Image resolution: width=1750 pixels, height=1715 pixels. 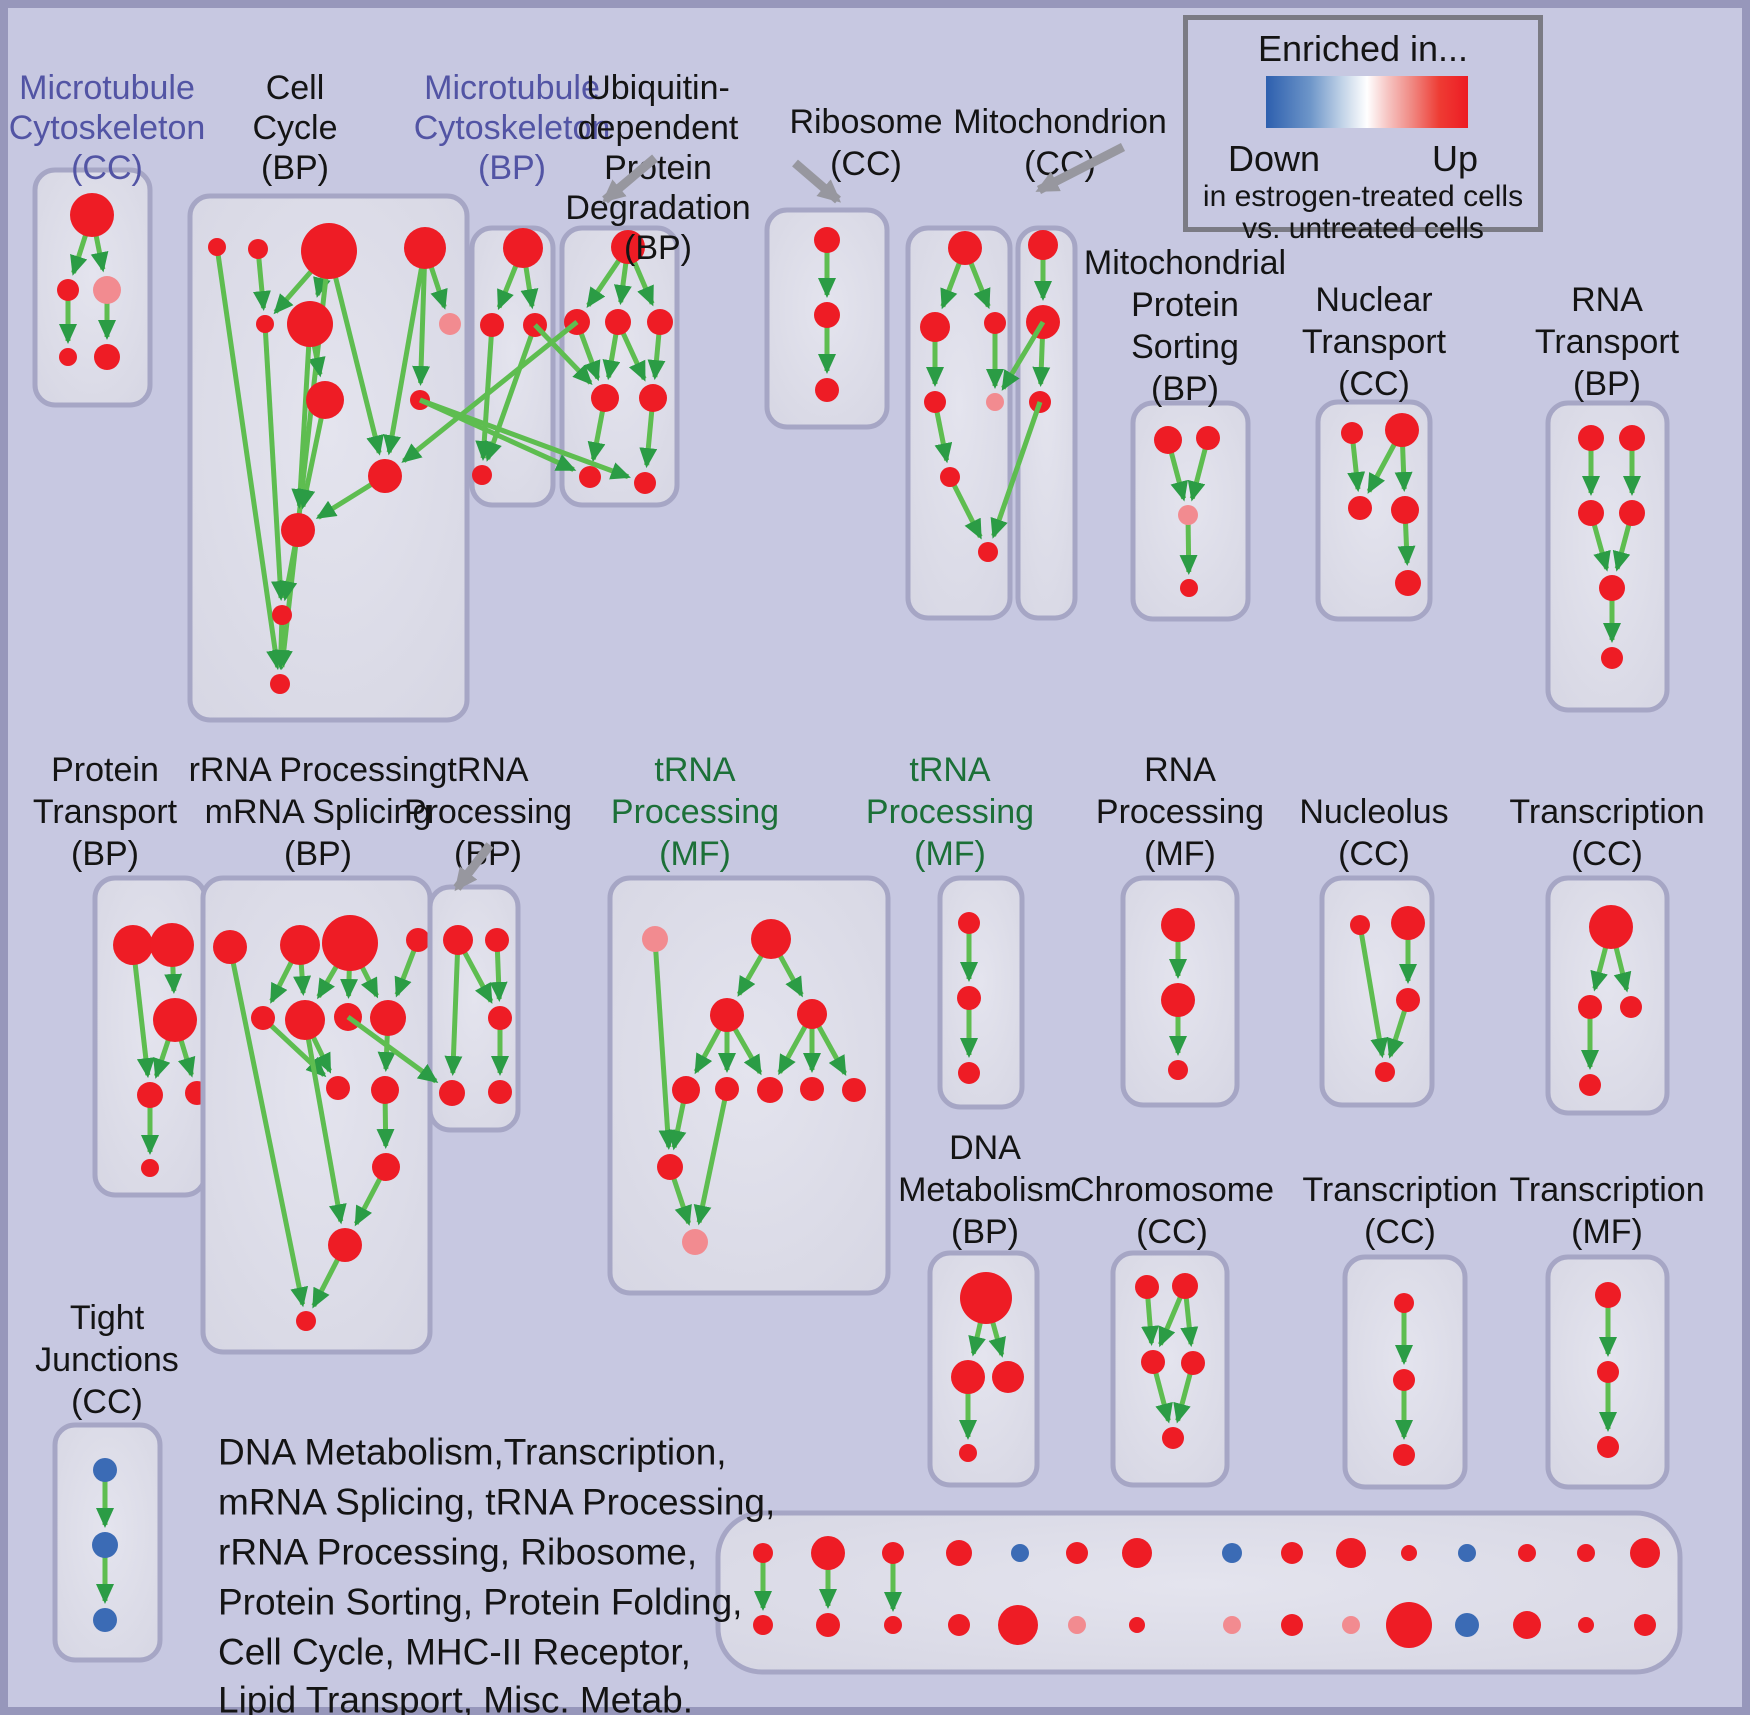 What do you see at coordinates (985, 1190) in the screenshot?
I see `dna-metabolism-bp-label: DNA Metabolism (BP)` at bounding box center [985, 1190].